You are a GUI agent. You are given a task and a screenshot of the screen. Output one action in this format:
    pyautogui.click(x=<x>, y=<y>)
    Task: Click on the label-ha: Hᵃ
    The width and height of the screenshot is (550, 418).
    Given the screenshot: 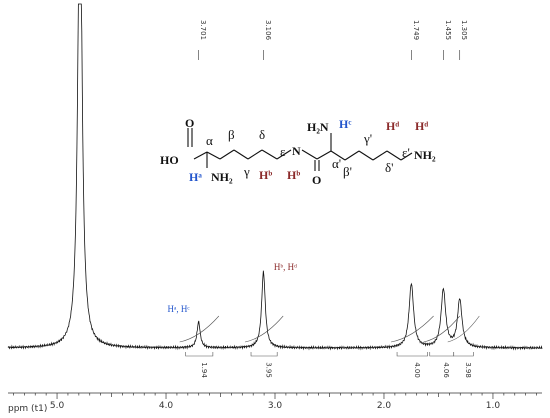 What is the action you would take?
    pyautogui.click(x=195, y=177)
    